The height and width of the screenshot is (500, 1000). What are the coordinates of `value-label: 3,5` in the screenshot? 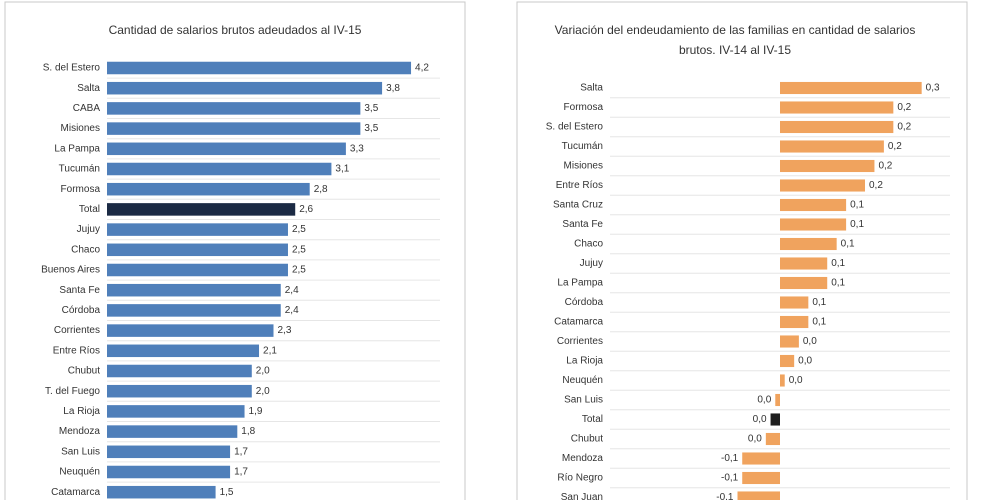 It's located at (371, 128).